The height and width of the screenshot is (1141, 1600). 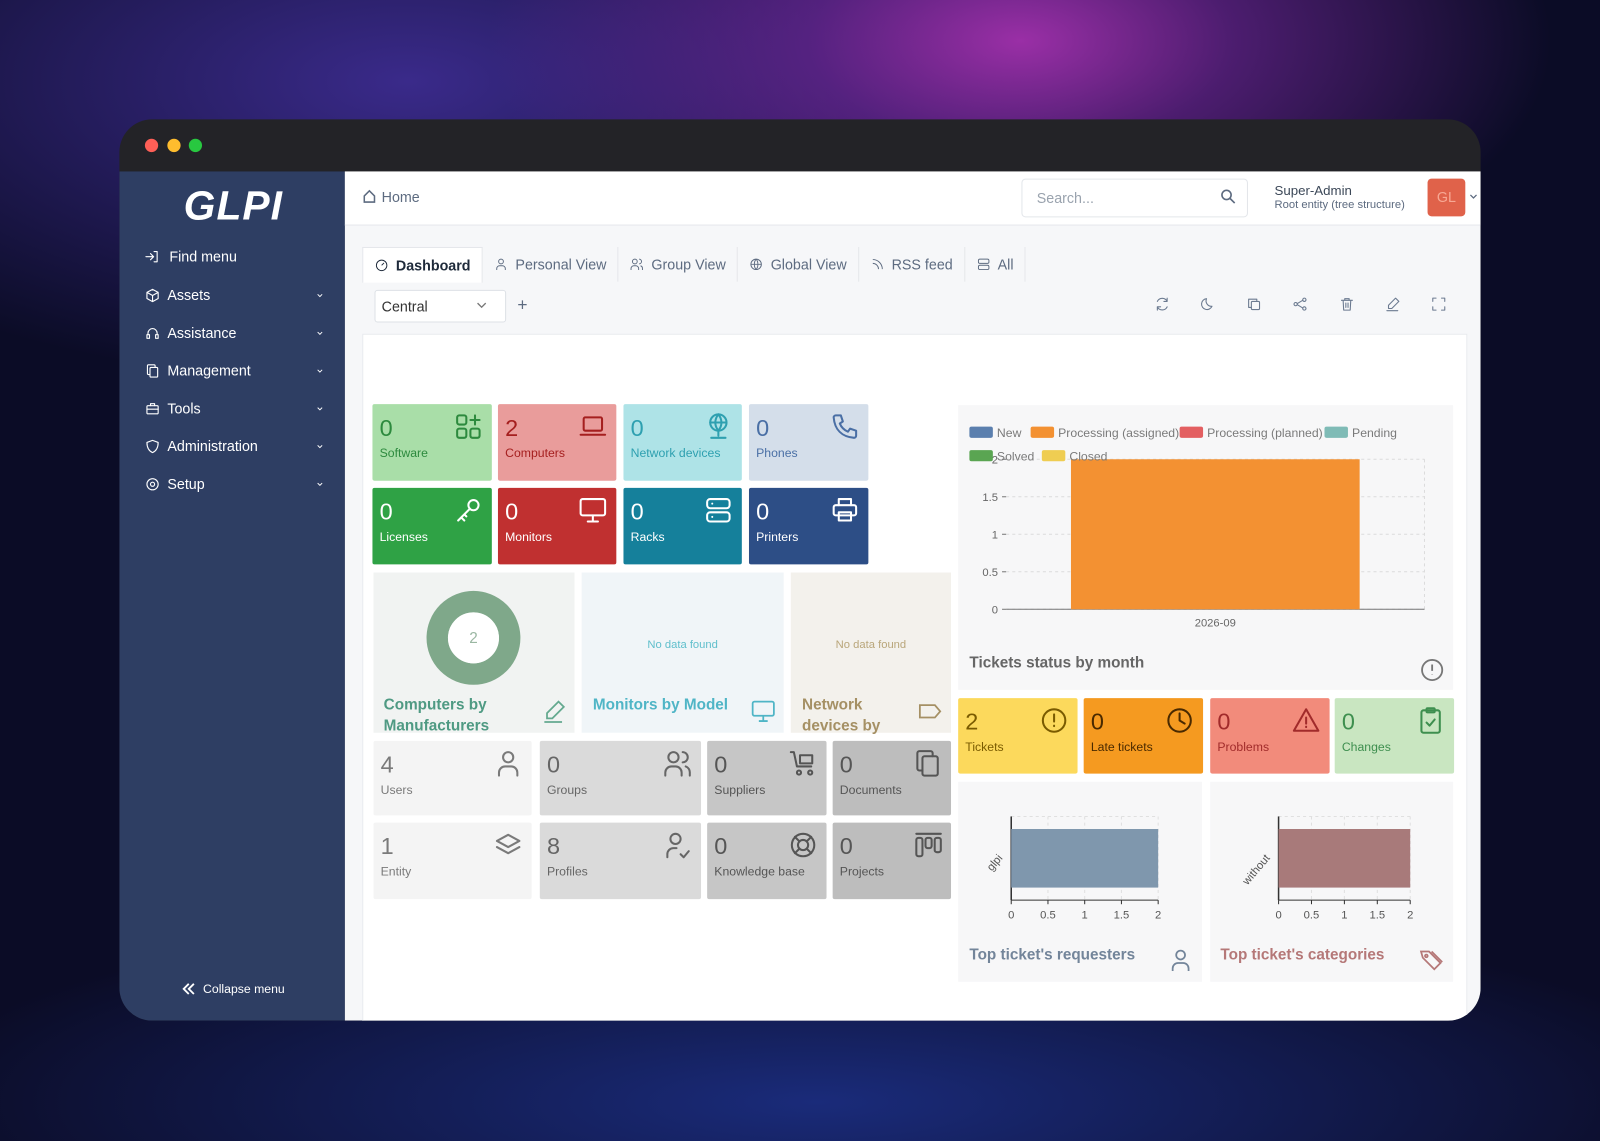 I want to click on card: 0 Groups, so click(x=620, y=778).